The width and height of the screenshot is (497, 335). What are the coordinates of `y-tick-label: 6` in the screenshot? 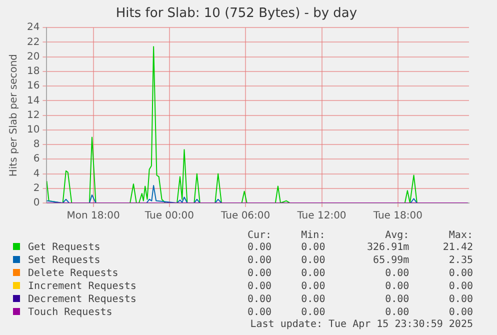 It's located at (36, 159).